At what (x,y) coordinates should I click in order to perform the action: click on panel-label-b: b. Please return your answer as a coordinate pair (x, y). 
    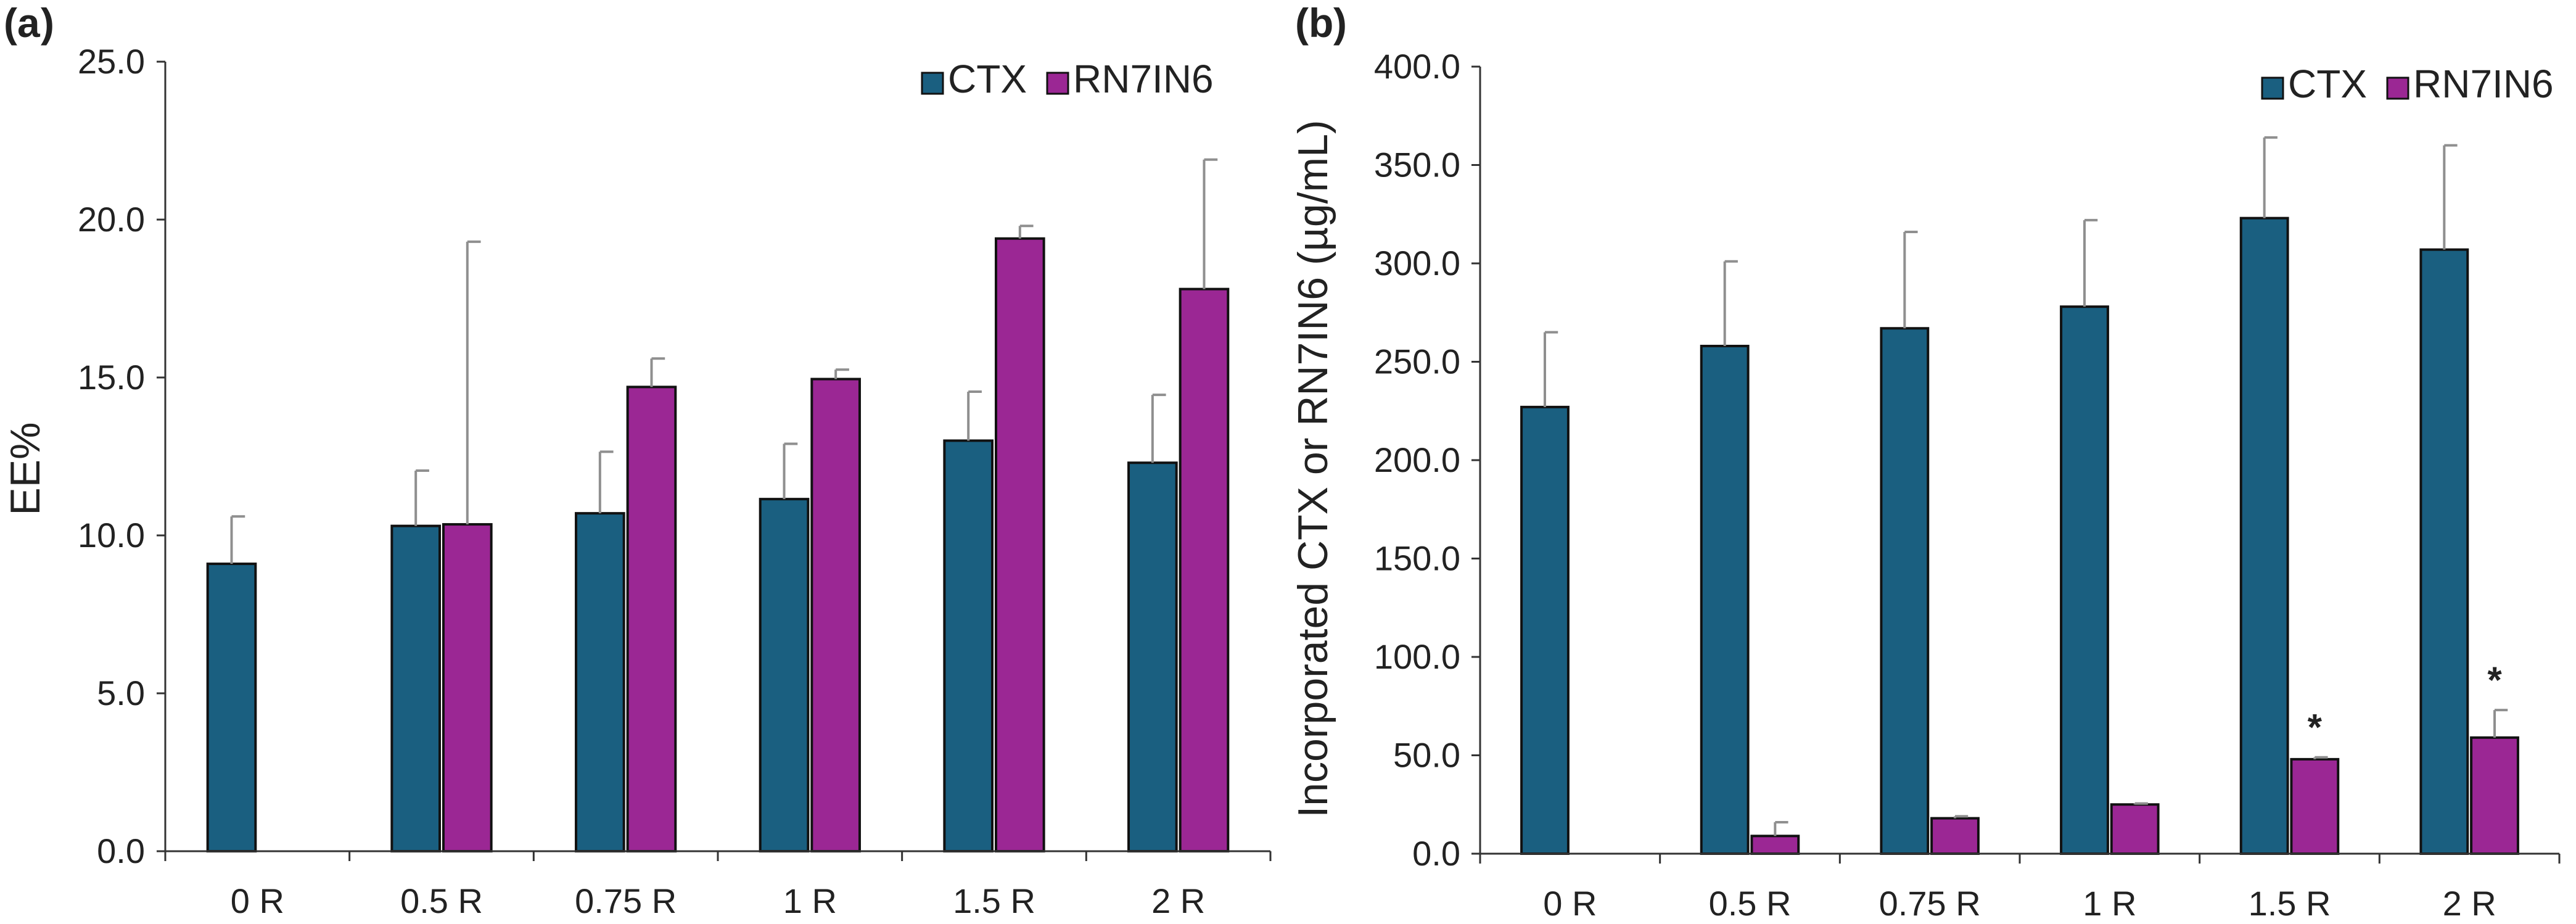
    Looking at the image, I should click on (1321, 23).